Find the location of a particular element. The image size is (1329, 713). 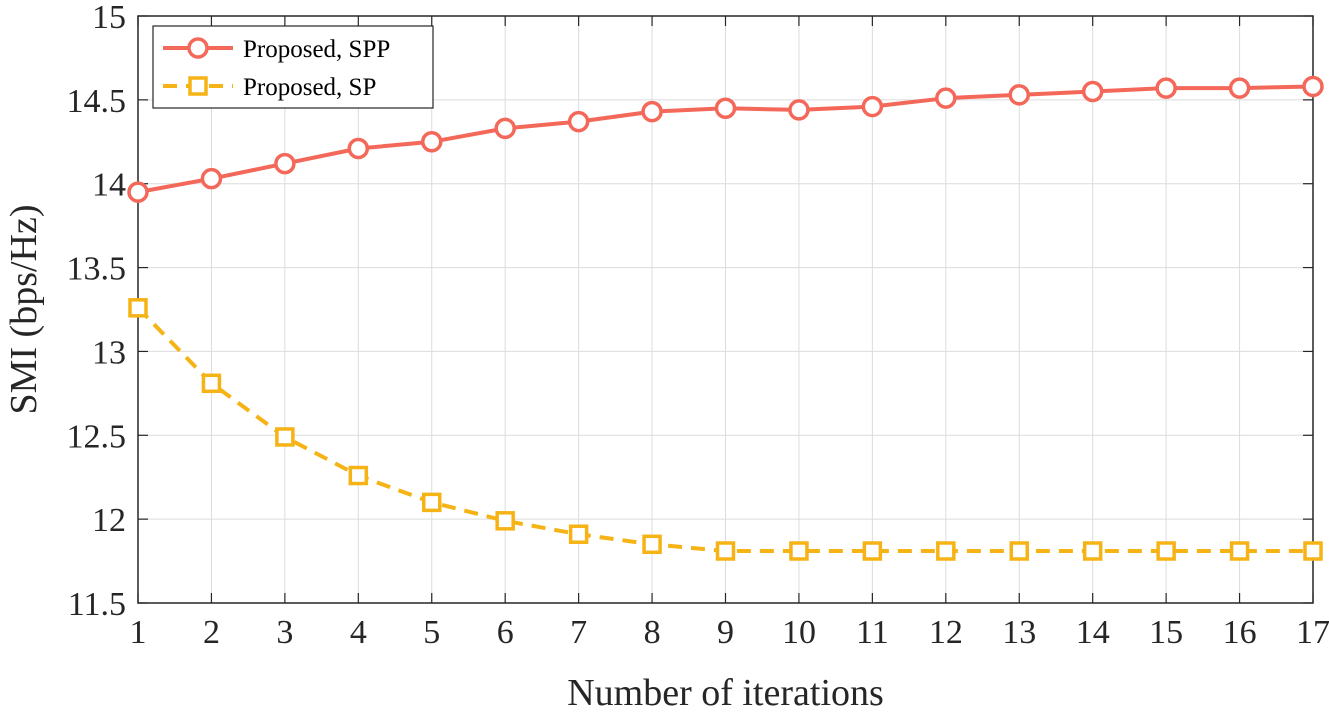

x-tick-label: 12 is located at coordinates (946, 632).